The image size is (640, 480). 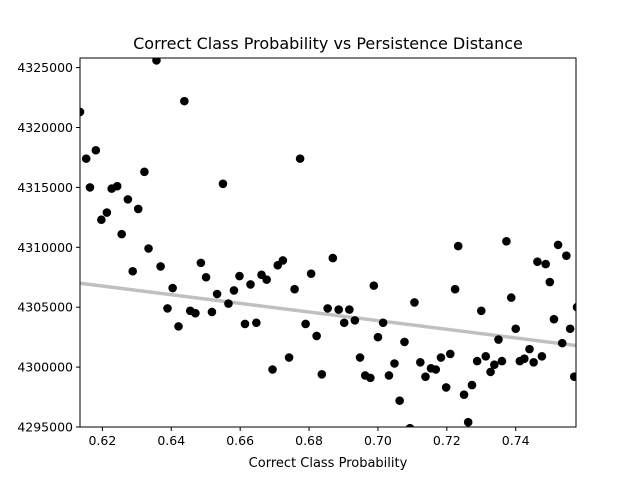 What do you see at coordinates (171, 440) in the screenshot?
I see `x-tick-label: 0.64` at bounding box center [171, 440].